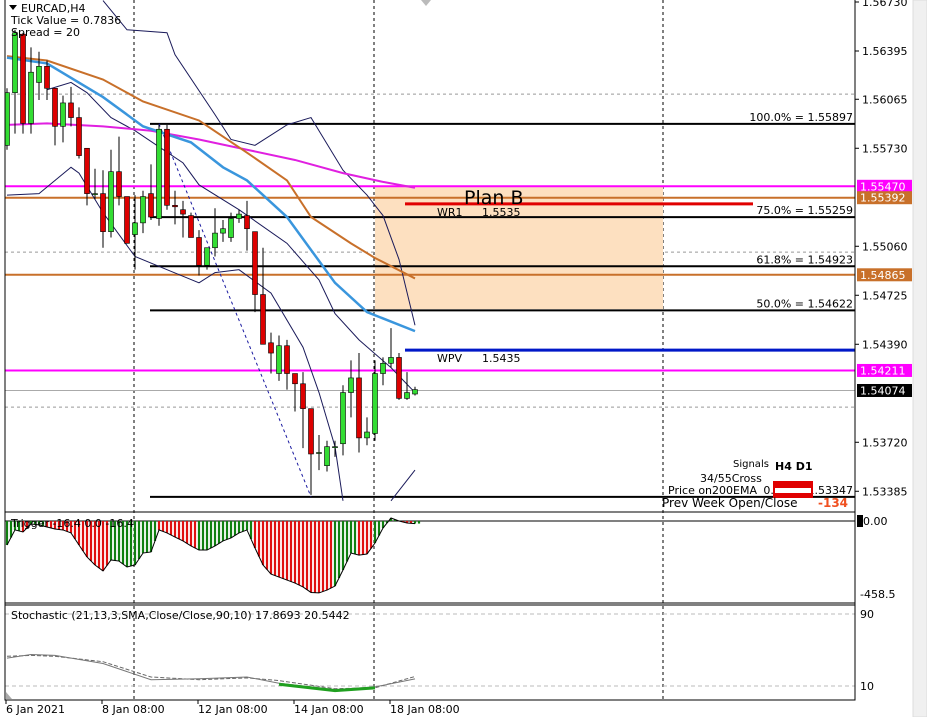 The height and width of the screenshot is (717, 927). I want to click on scrollbar-strip, so click(919, 358).